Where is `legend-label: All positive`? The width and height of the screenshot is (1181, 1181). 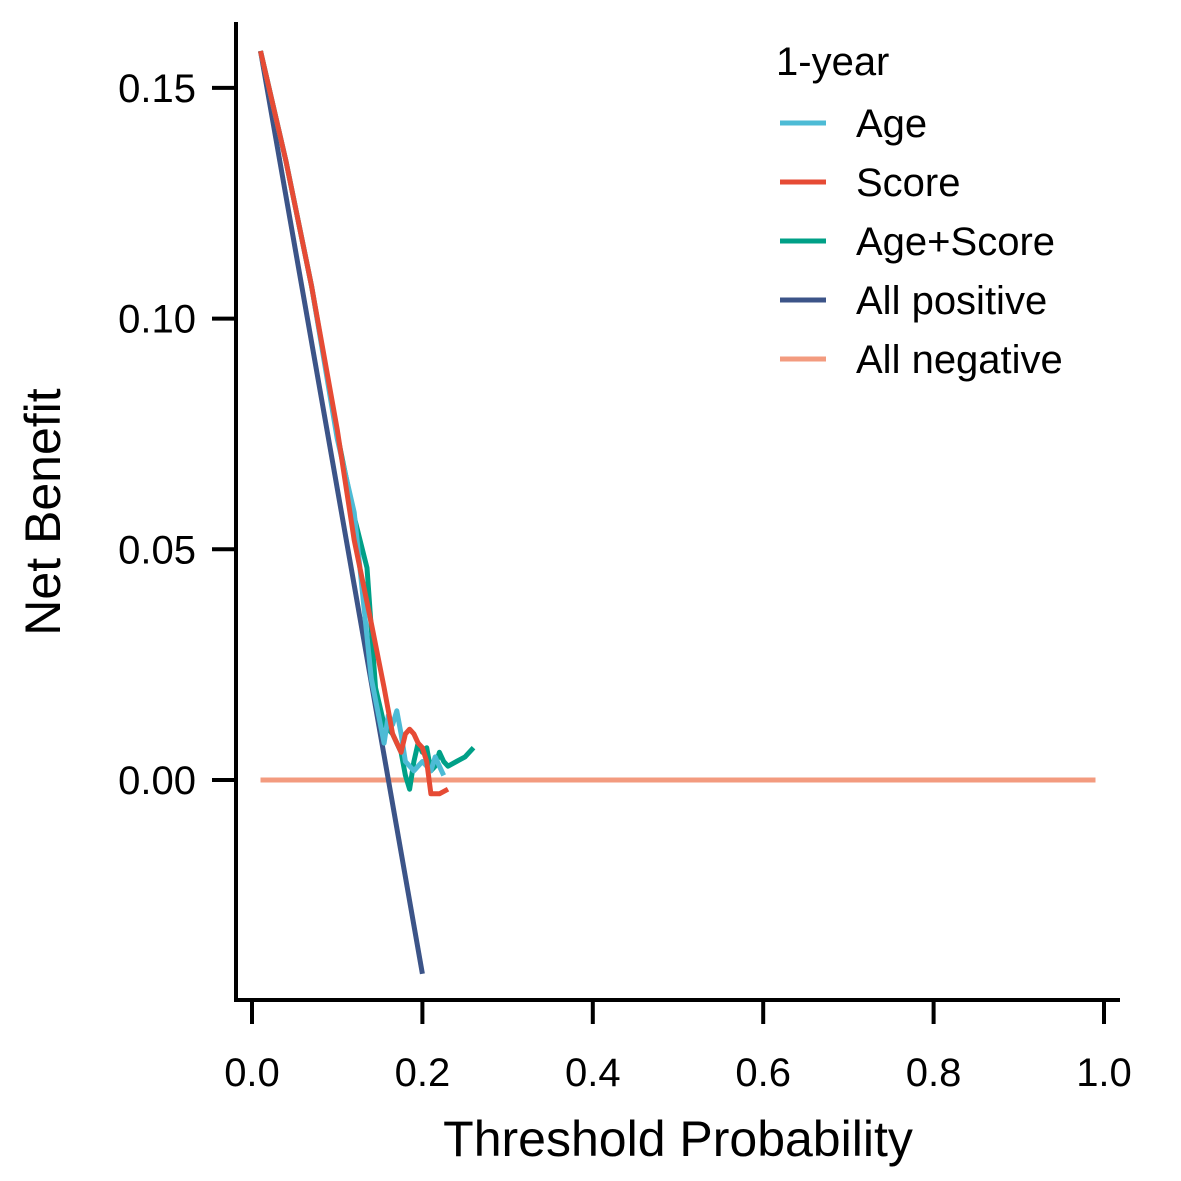
legend-label: All positive is located at coordinates (951, 301).